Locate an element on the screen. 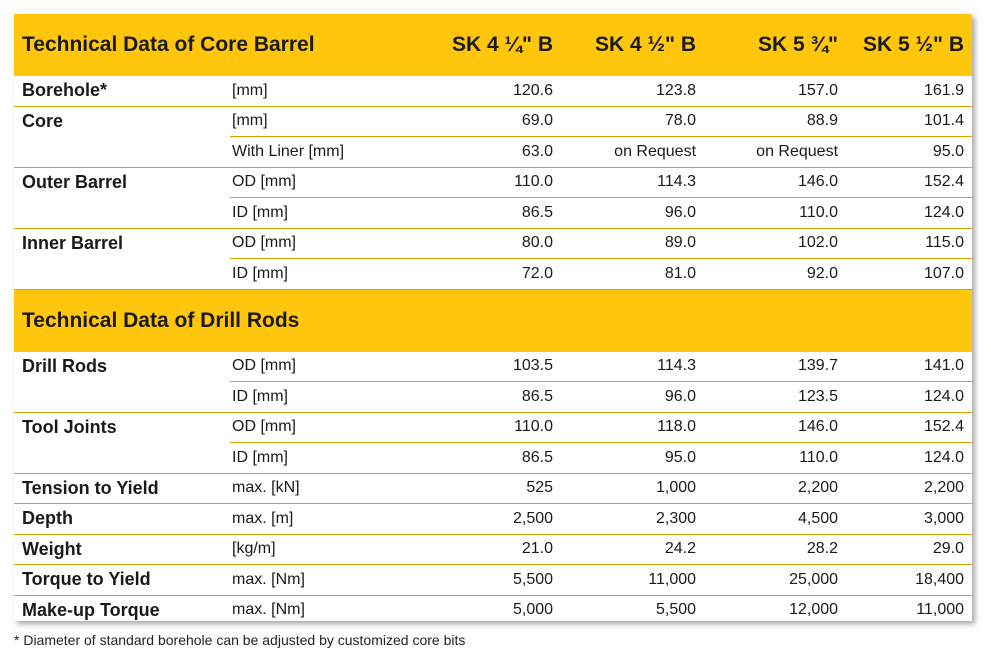 The width and height of the screenshot is (991, 660). table-cell: 118.0 is located at coordinates (633, 427).